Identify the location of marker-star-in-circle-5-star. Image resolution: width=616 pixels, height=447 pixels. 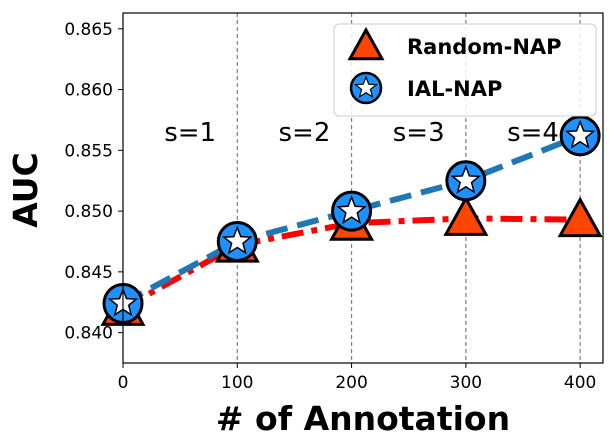
(580, 134).